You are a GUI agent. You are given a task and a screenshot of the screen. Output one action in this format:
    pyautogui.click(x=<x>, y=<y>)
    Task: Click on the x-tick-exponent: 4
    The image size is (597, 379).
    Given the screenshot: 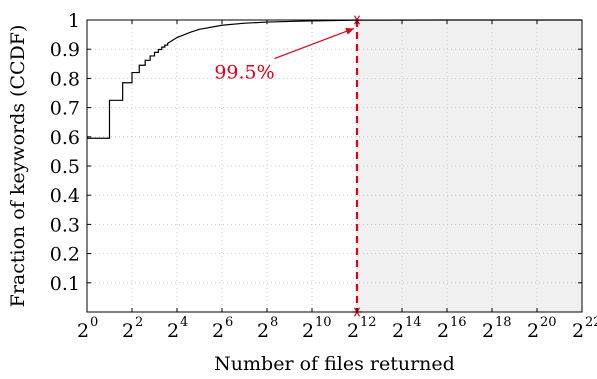 What is the action you would take?
    pyautogui.click(x=184, y=322)
    